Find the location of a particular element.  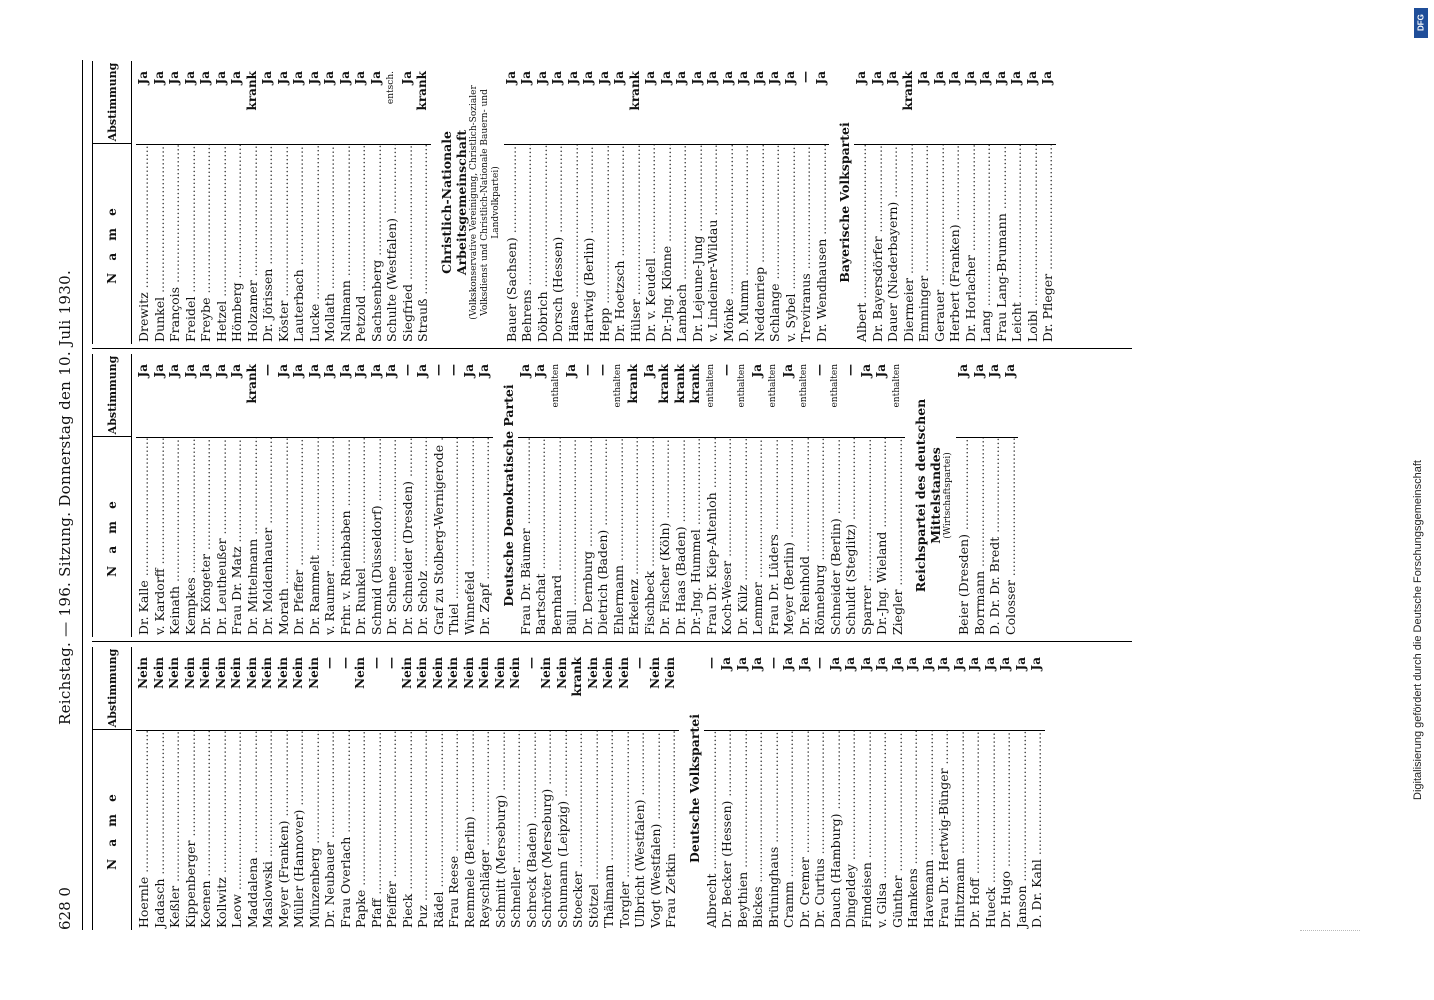

member-name: Hömberg is located at coordinates (237, 244).